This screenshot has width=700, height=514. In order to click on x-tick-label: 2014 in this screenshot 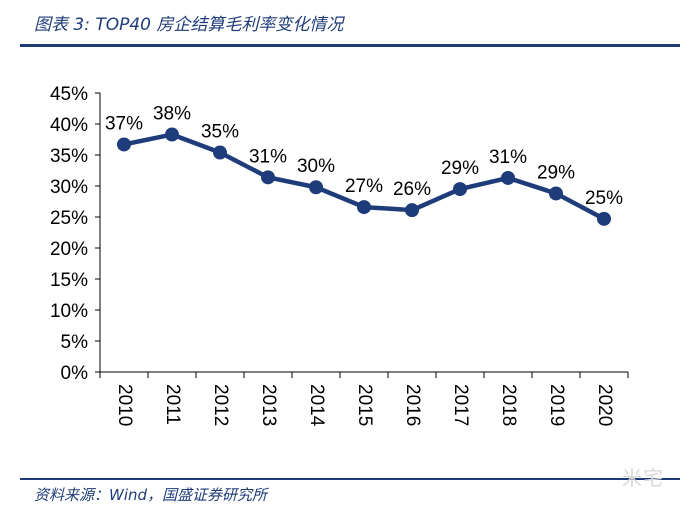, I will do `click(316, 405)`.